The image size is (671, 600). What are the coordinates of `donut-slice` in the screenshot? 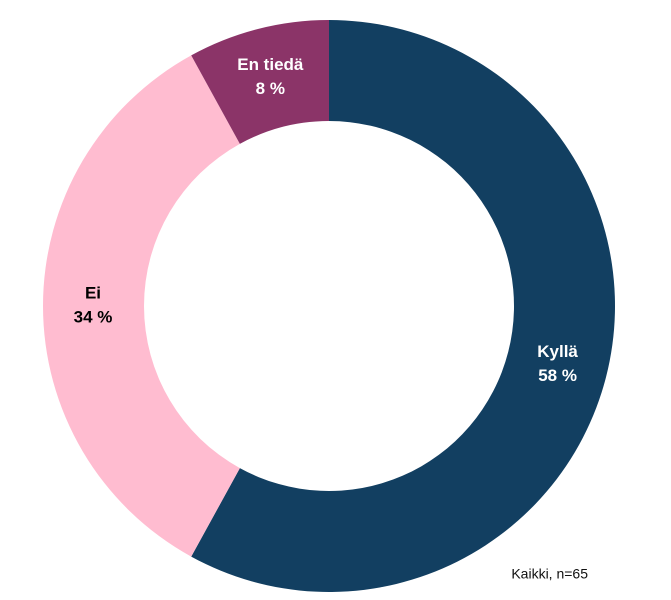 It's located at (260, 82).